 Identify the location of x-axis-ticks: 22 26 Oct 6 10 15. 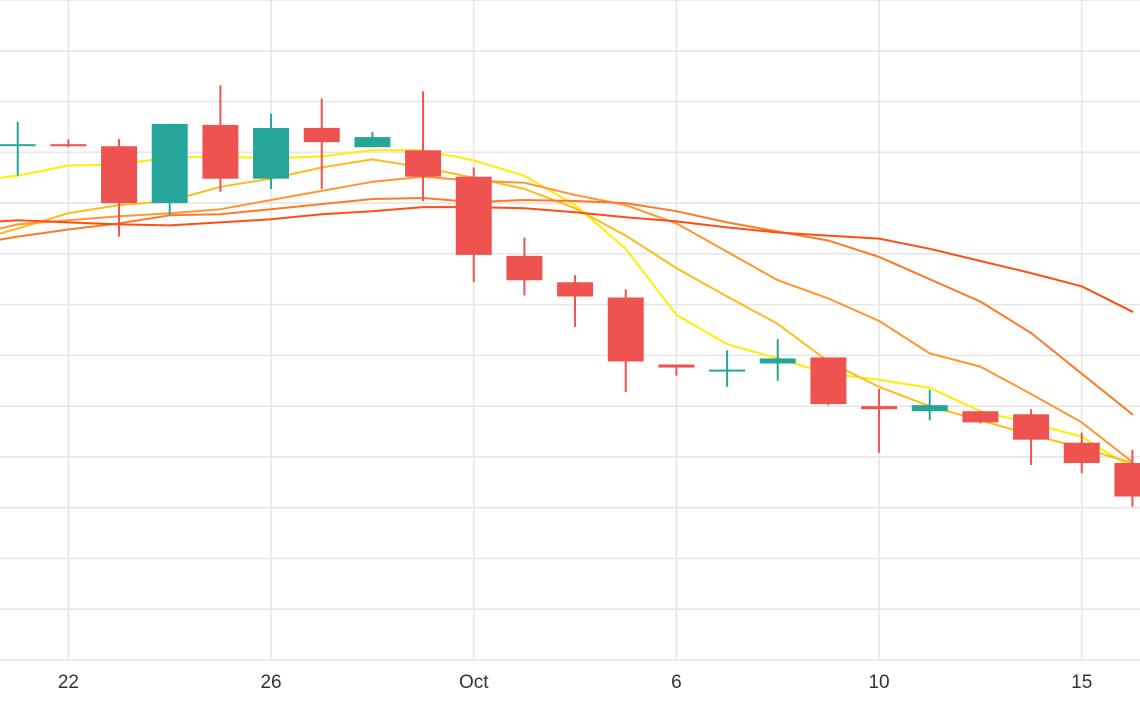
(575, 682).